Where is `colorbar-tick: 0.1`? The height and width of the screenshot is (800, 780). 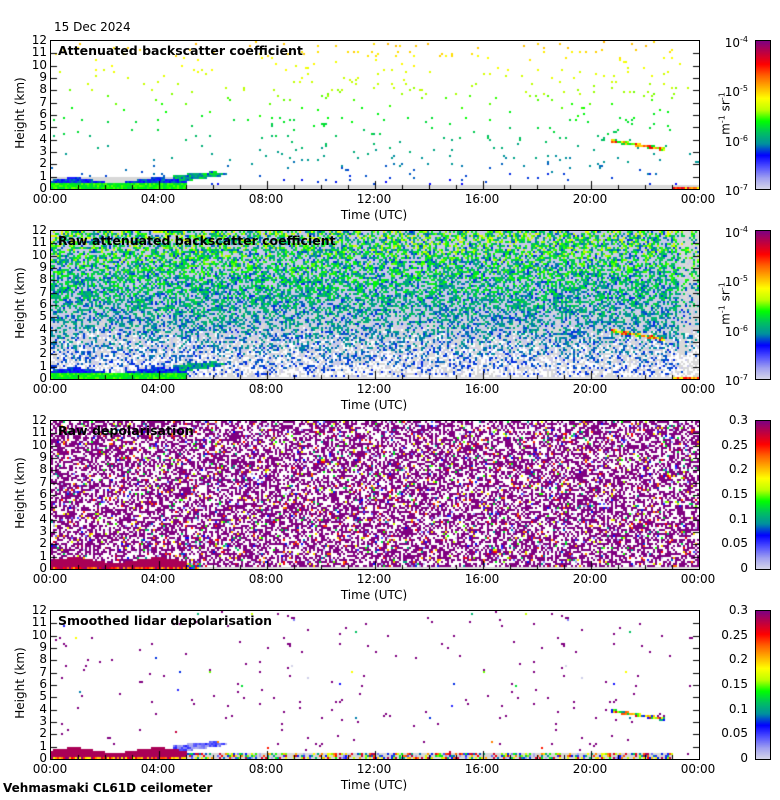
colorbar-tick: 0.1 is located at coordinates (738, 518).